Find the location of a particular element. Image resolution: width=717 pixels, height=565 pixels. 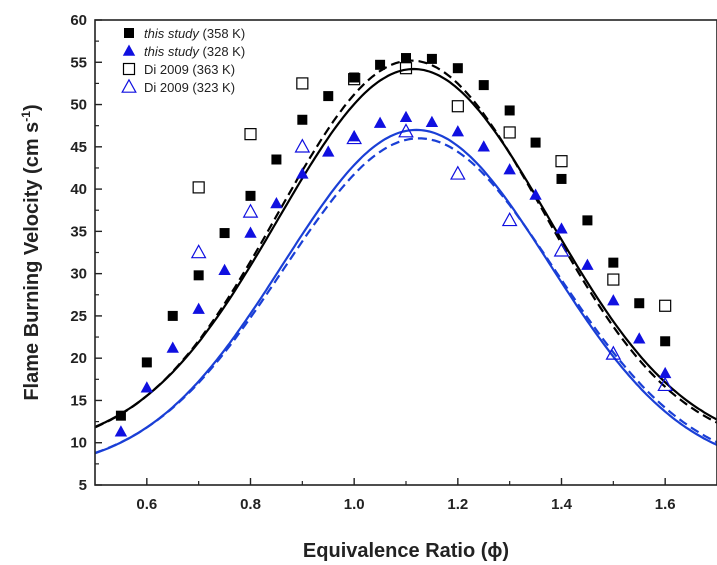

y-tick-label: 35 is located at coordinates (78, 231).